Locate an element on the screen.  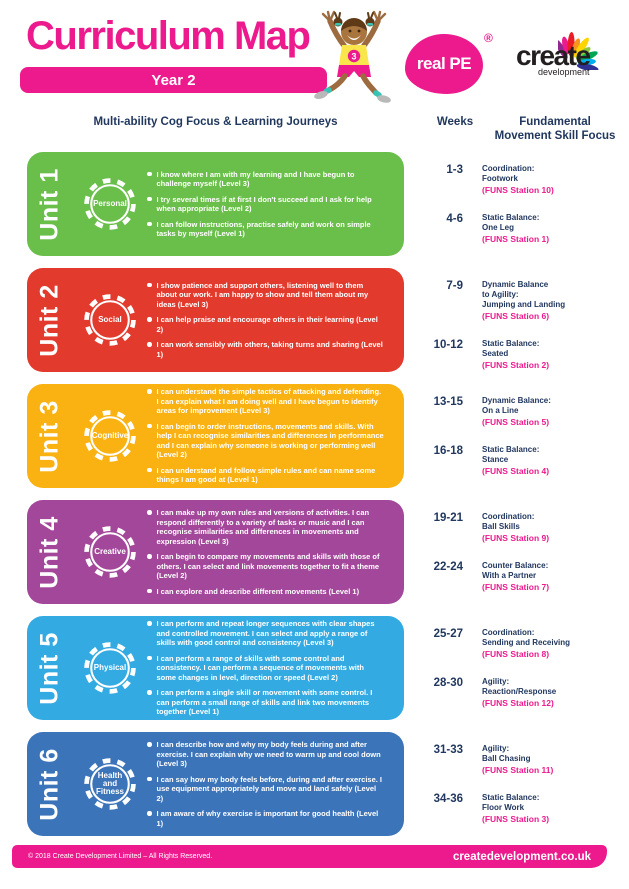
kid-smile is located at coordinates (354, 37).